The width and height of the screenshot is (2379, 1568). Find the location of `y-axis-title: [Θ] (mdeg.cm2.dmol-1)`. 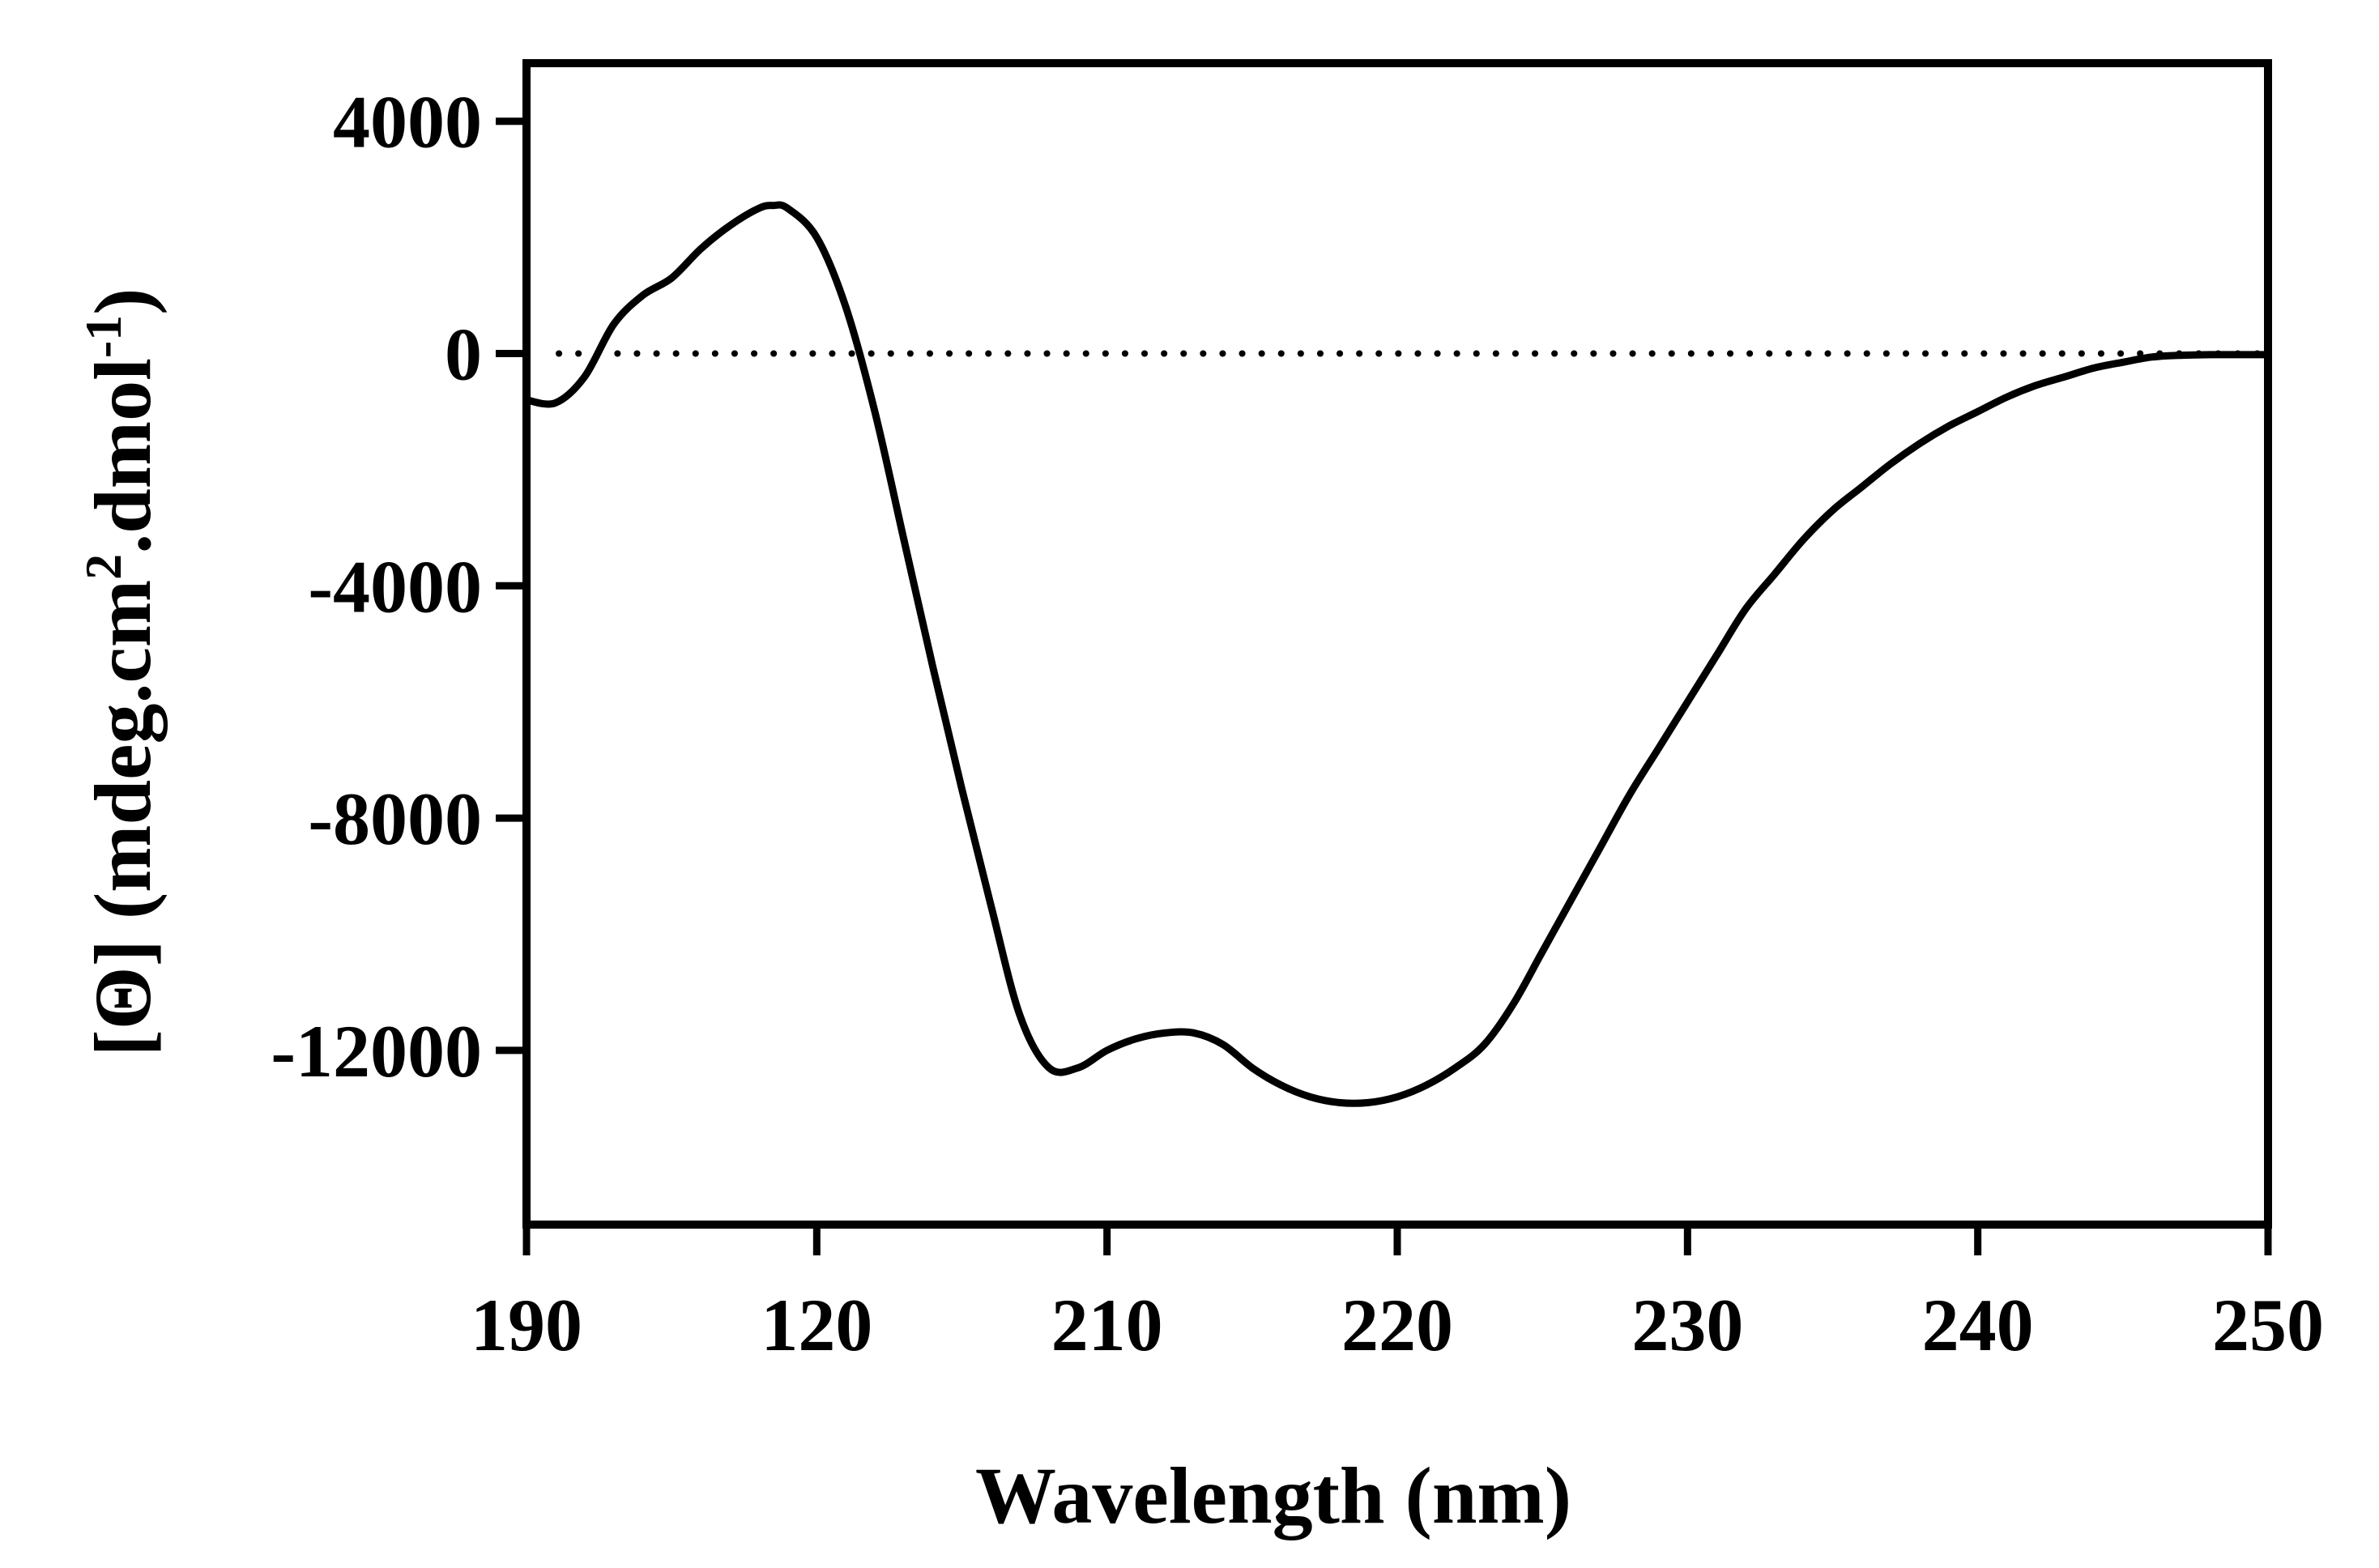

y-axis-title: [Θ] (mdeg.cm2.dmol-1) is located at coordinates (121, 672).